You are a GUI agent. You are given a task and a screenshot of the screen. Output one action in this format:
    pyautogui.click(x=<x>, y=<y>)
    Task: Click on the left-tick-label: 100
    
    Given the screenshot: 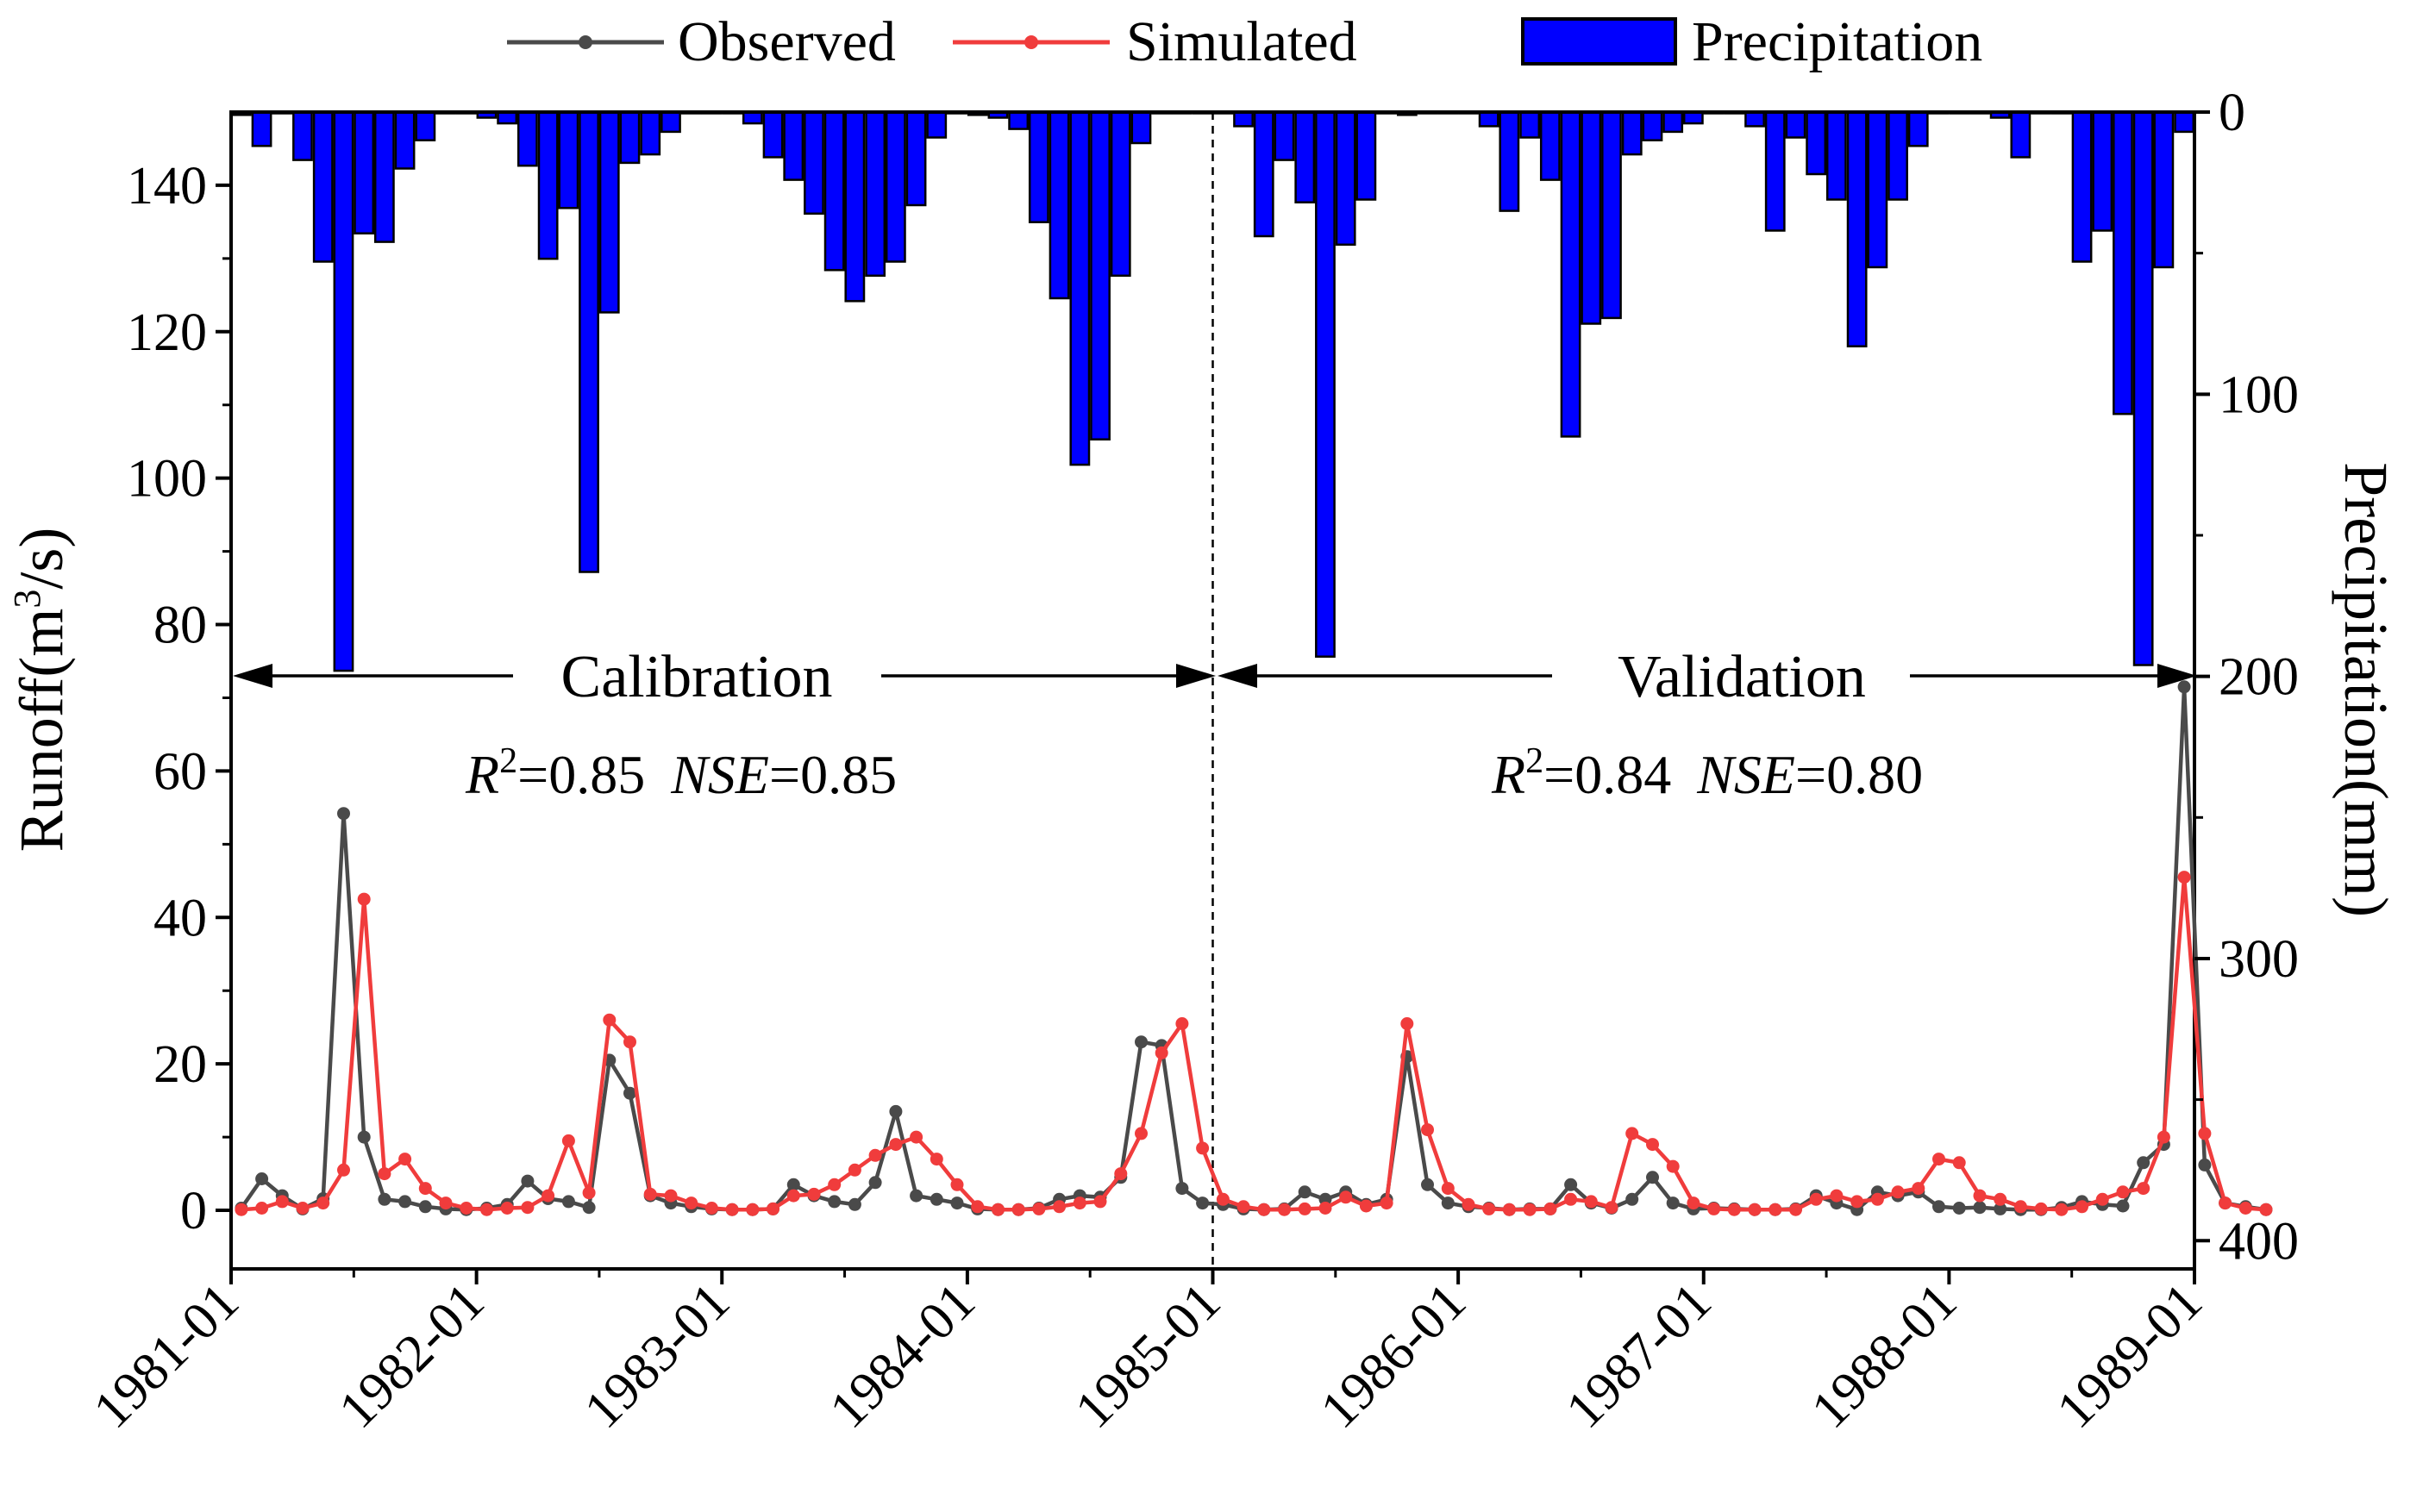 What is the action you would take?
    pyautogui.click(x=167, y=479)
    